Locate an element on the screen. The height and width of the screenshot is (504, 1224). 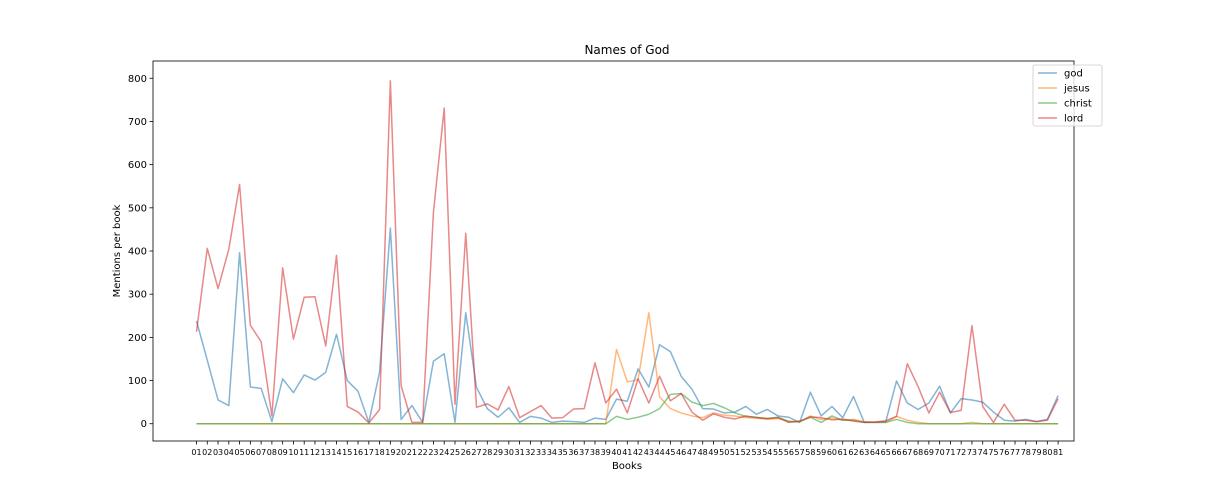
x-tick-label: 31 is located at coordinates (520, 452).